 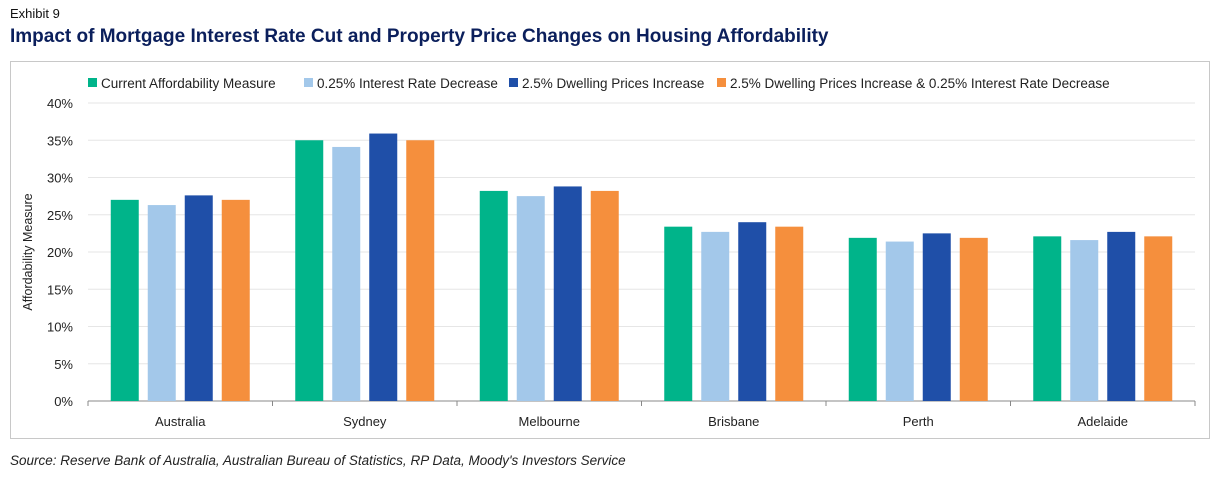 I want to click on x-tick-label: Brisbane, so click(x=733, y=421).